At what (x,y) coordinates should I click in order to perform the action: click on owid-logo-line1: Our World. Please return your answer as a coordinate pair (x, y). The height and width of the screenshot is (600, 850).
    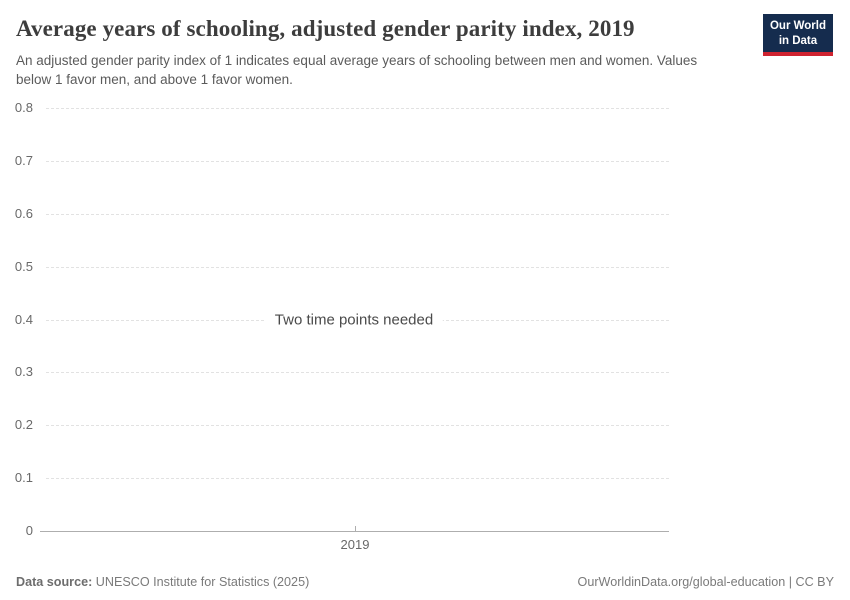
    Looking at the image, I should click on (797, 26).